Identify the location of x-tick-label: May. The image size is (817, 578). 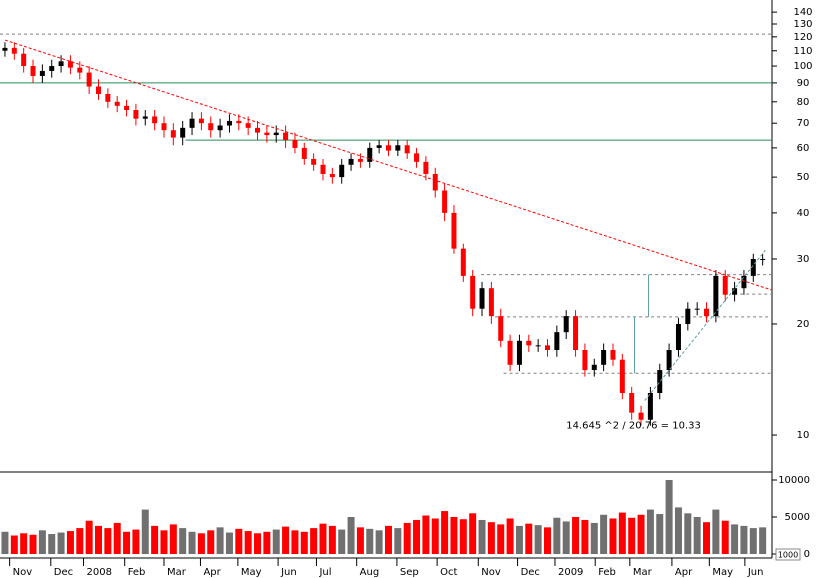
(722, 572).